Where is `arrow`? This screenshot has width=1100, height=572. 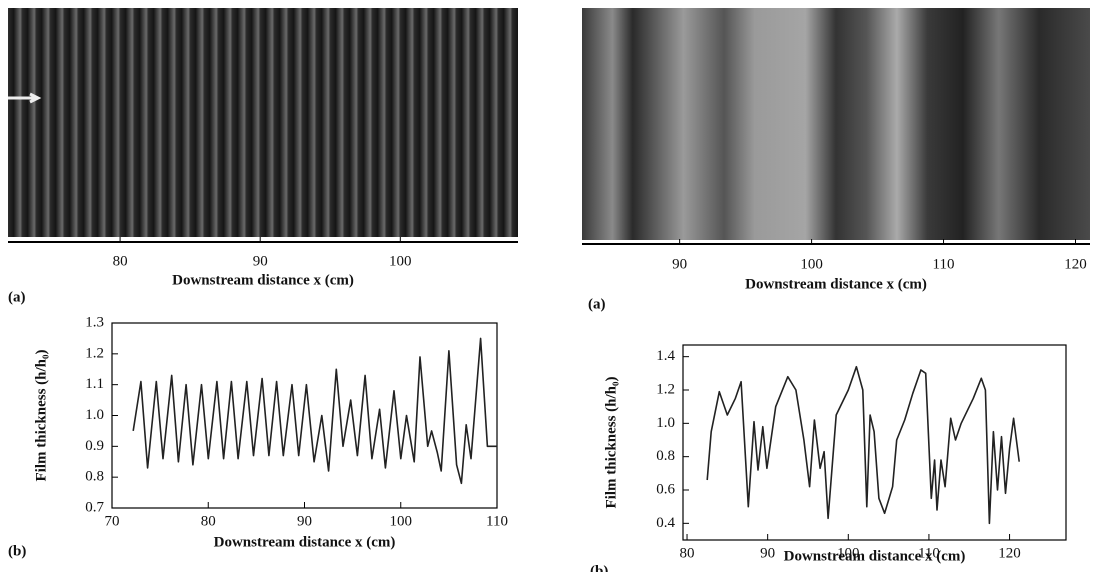
arrow is located at coordinates (25, 98).